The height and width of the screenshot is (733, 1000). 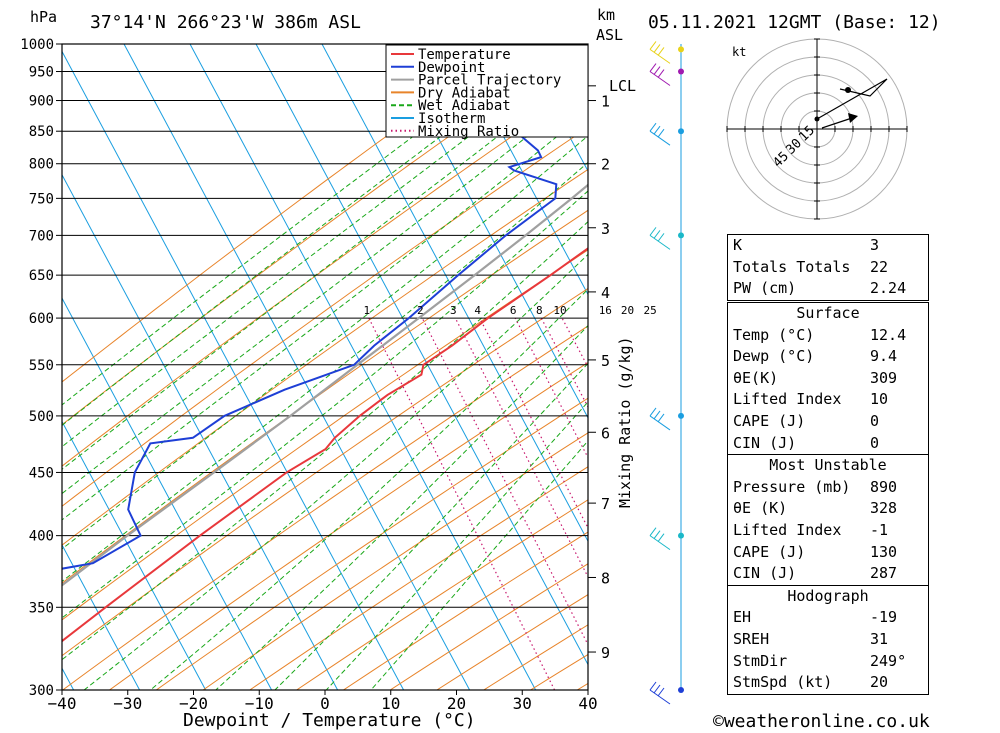 What do you see at coordinates (837, 123) in the screenshot?
I see `storm-motion-arrow` at bounding box center [837, 123].